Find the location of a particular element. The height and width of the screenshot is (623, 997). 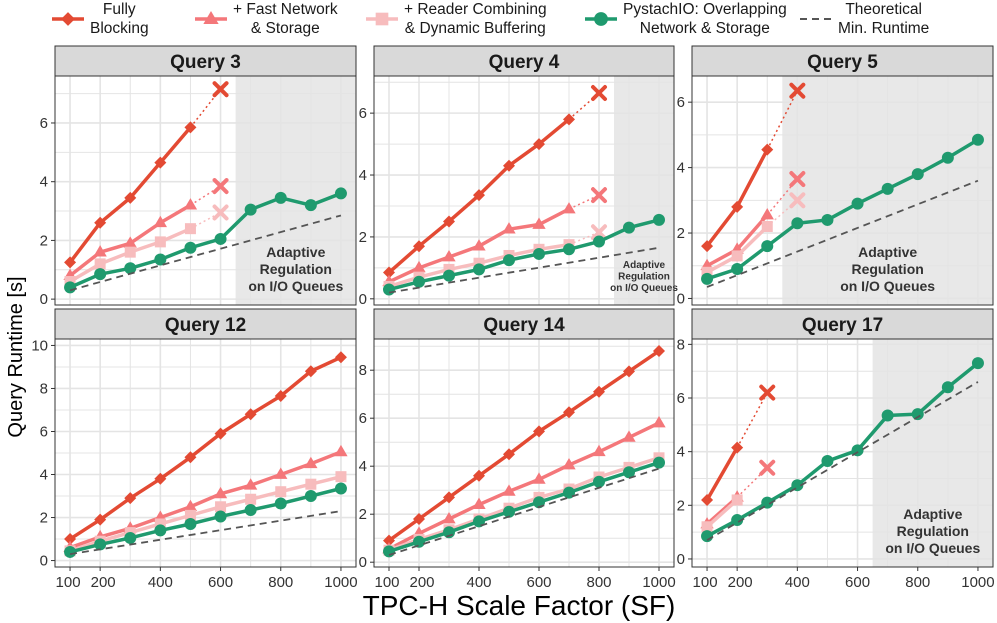

panel-query-14: Query 14 0 2 4 6 8 100 200 400 600 800 1000 is located at coordinates (517, 449).